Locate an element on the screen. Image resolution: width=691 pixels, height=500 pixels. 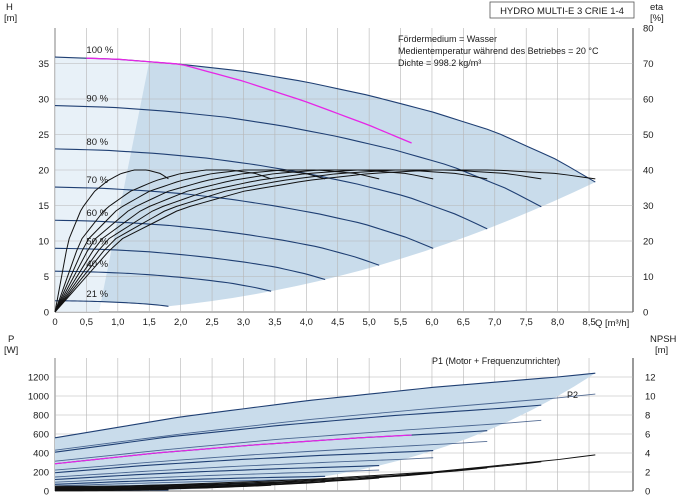
x-tick-label: 7,5 is located at coordinates (526, 322).